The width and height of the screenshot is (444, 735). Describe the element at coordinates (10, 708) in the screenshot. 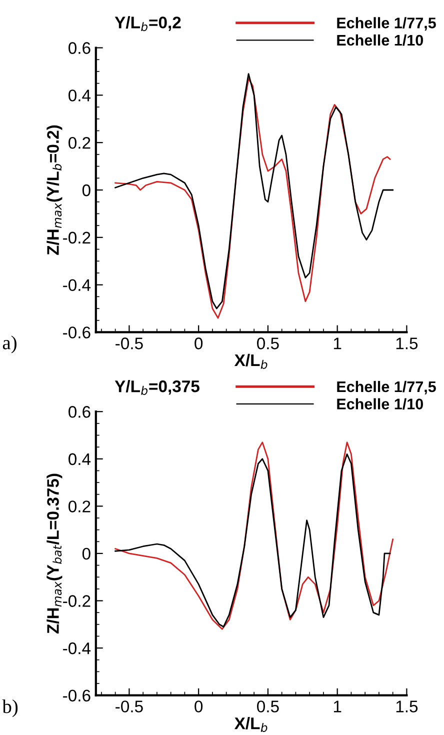

I see `text: b)` at that location.